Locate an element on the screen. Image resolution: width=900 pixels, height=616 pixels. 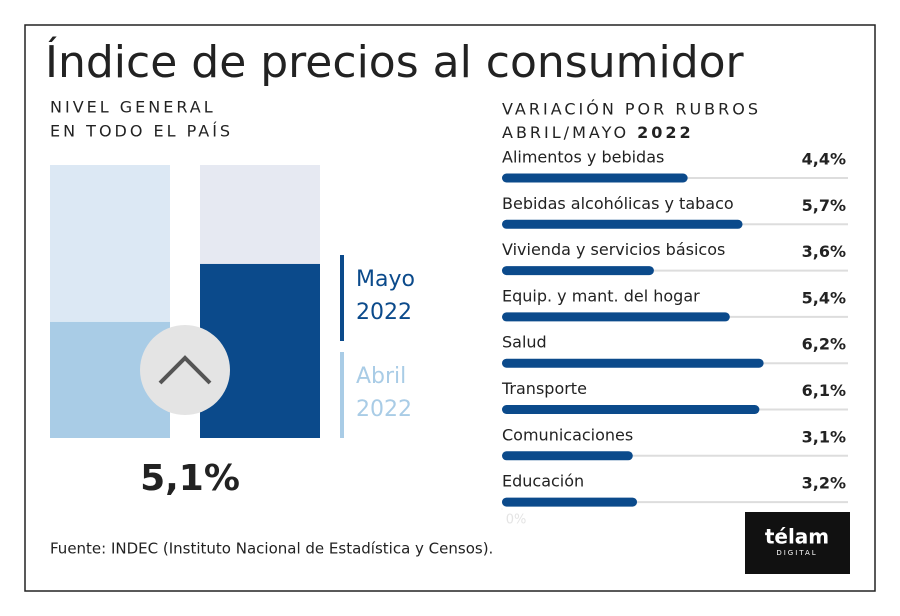
category-label: Equip. y mant. del hogar is located at coordinates (601, 295).